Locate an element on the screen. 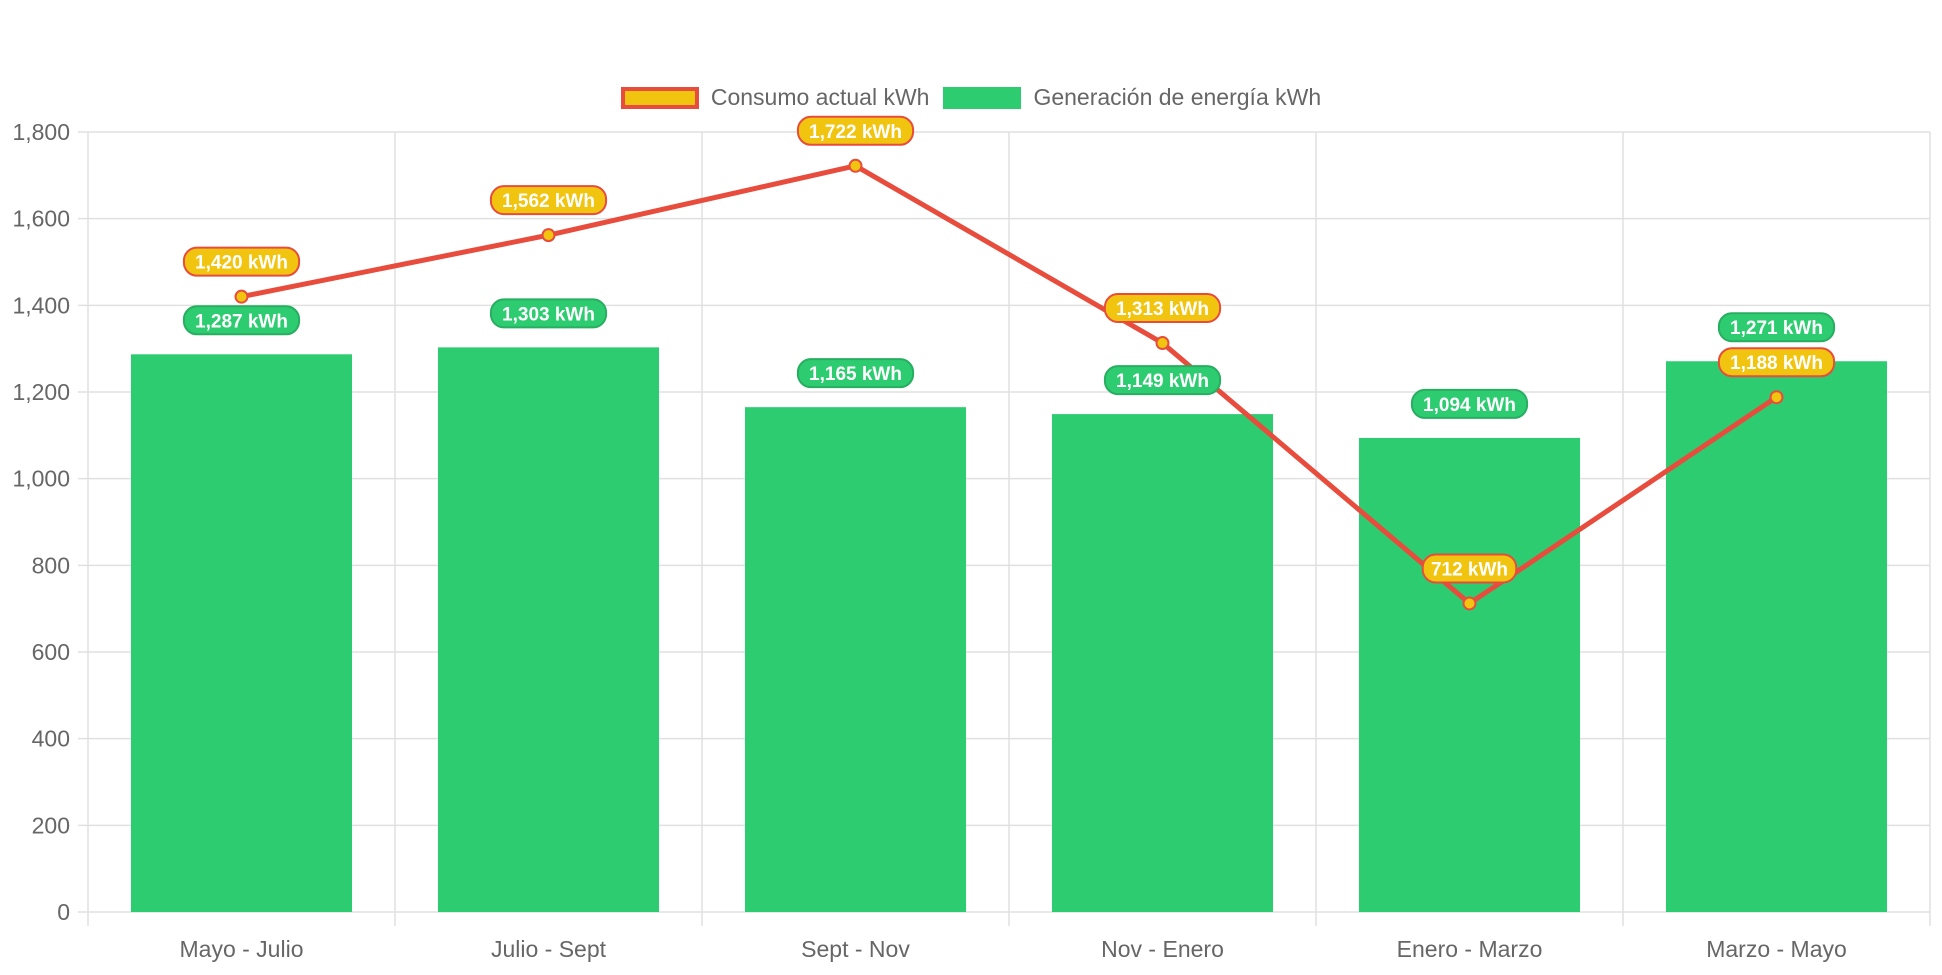 This screenshot has width=1942, height=975. legend-label-consumo: Consumo actual kWh is located at coordinates (820, 97).